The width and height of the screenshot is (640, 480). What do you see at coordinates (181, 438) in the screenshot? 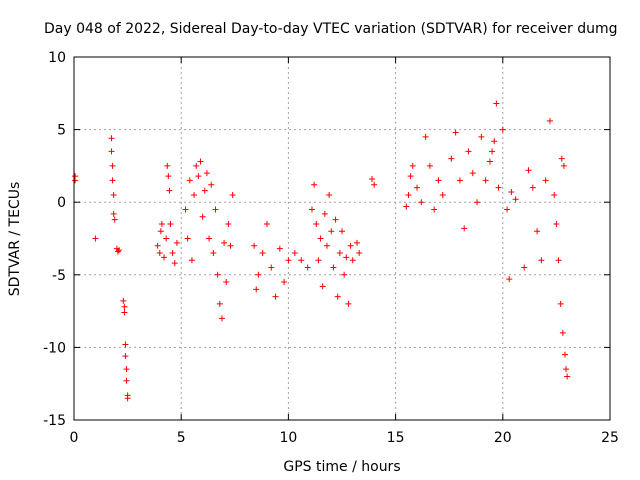
I see `x-tick-label: 5` at bounding box center [181, 438].